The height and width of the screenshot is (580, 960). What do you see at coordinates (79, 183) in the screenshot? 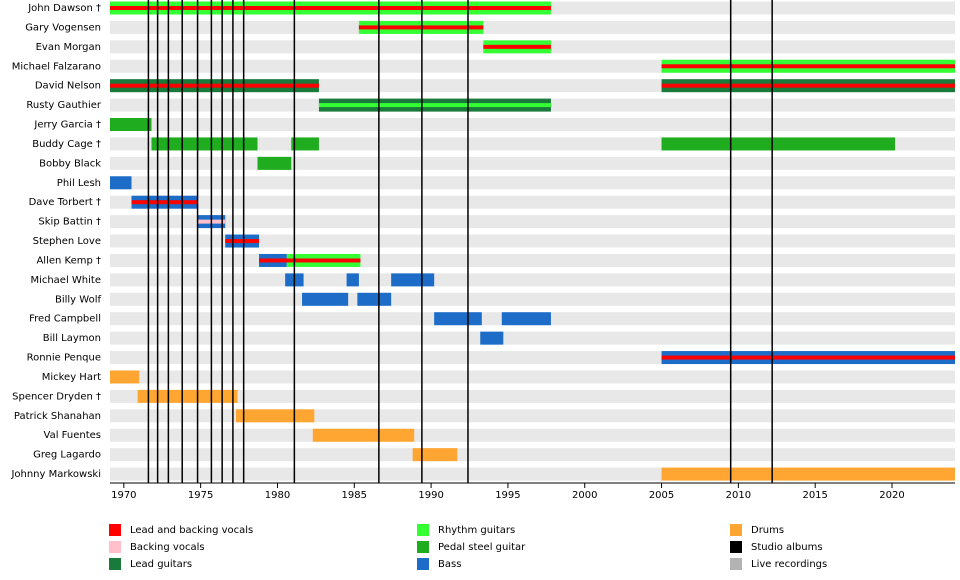
I see `member-label: Phil Lesh` at bounding box center [79, 183].